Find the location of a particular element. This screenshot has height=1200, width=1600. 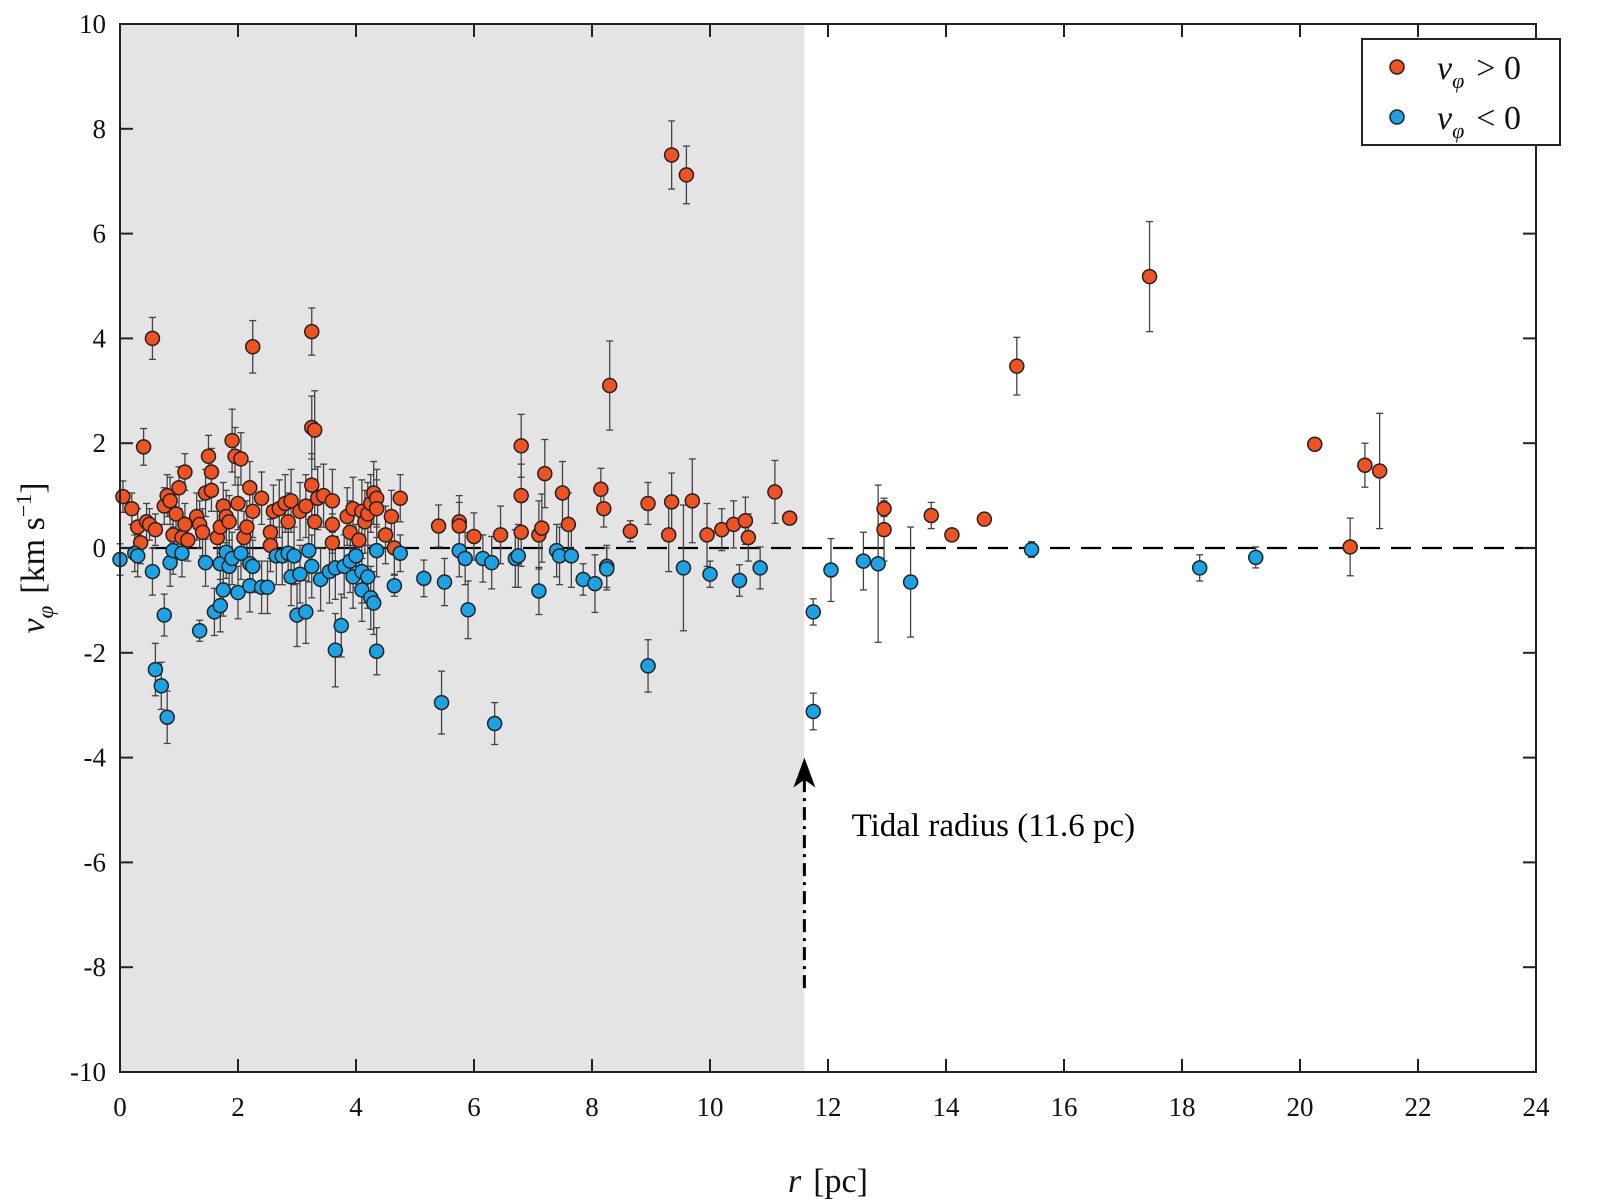

y-axis-title: vφ [km s−1] is located at coordinates (34, 557).